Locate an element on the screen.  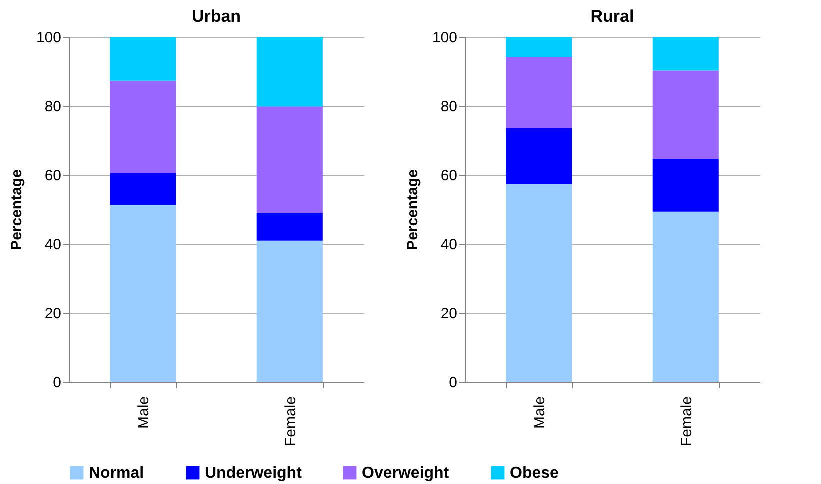
legend-label: Overweight is located at coordinates (406, 473).